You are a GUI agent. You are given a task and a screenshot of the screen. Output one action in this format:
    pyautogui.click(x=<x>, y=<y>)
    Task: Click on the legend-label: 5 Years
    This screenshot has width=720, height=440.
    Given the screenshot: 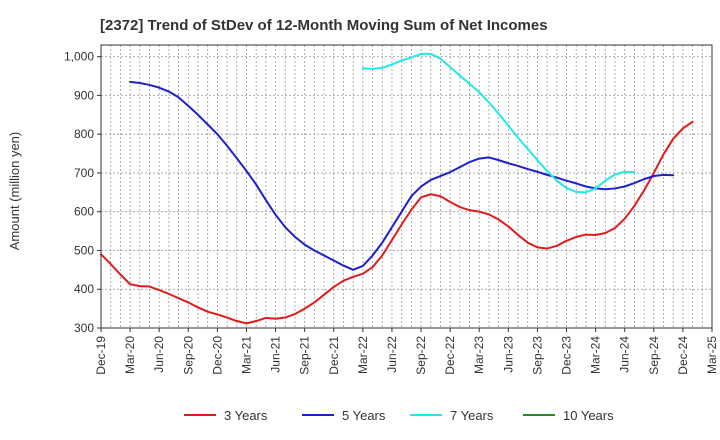 What is the action you would take?
    pyautogui.click(x=364, y=415)
    